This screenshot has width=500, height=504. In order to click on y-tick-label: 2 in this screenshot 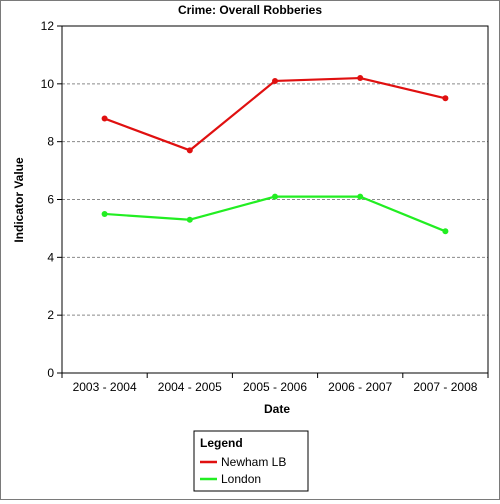, I will do `click(50, 315)`.